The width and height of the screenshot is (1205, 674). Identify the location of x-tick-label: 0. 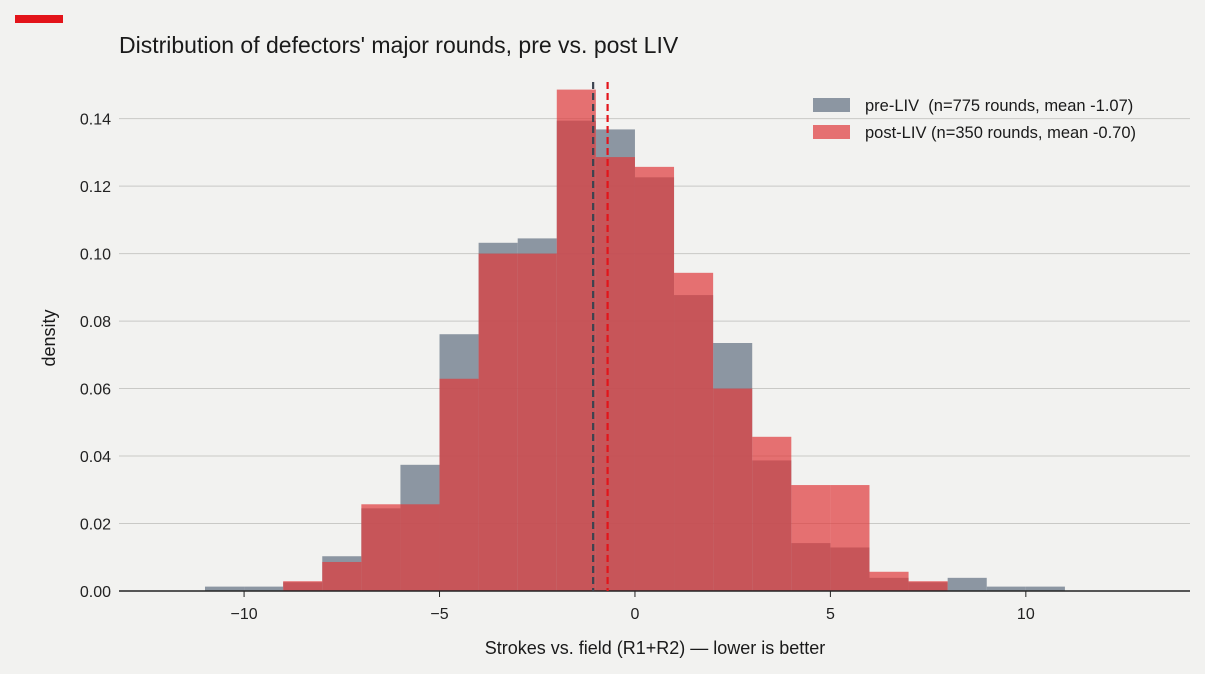
(635, 614).